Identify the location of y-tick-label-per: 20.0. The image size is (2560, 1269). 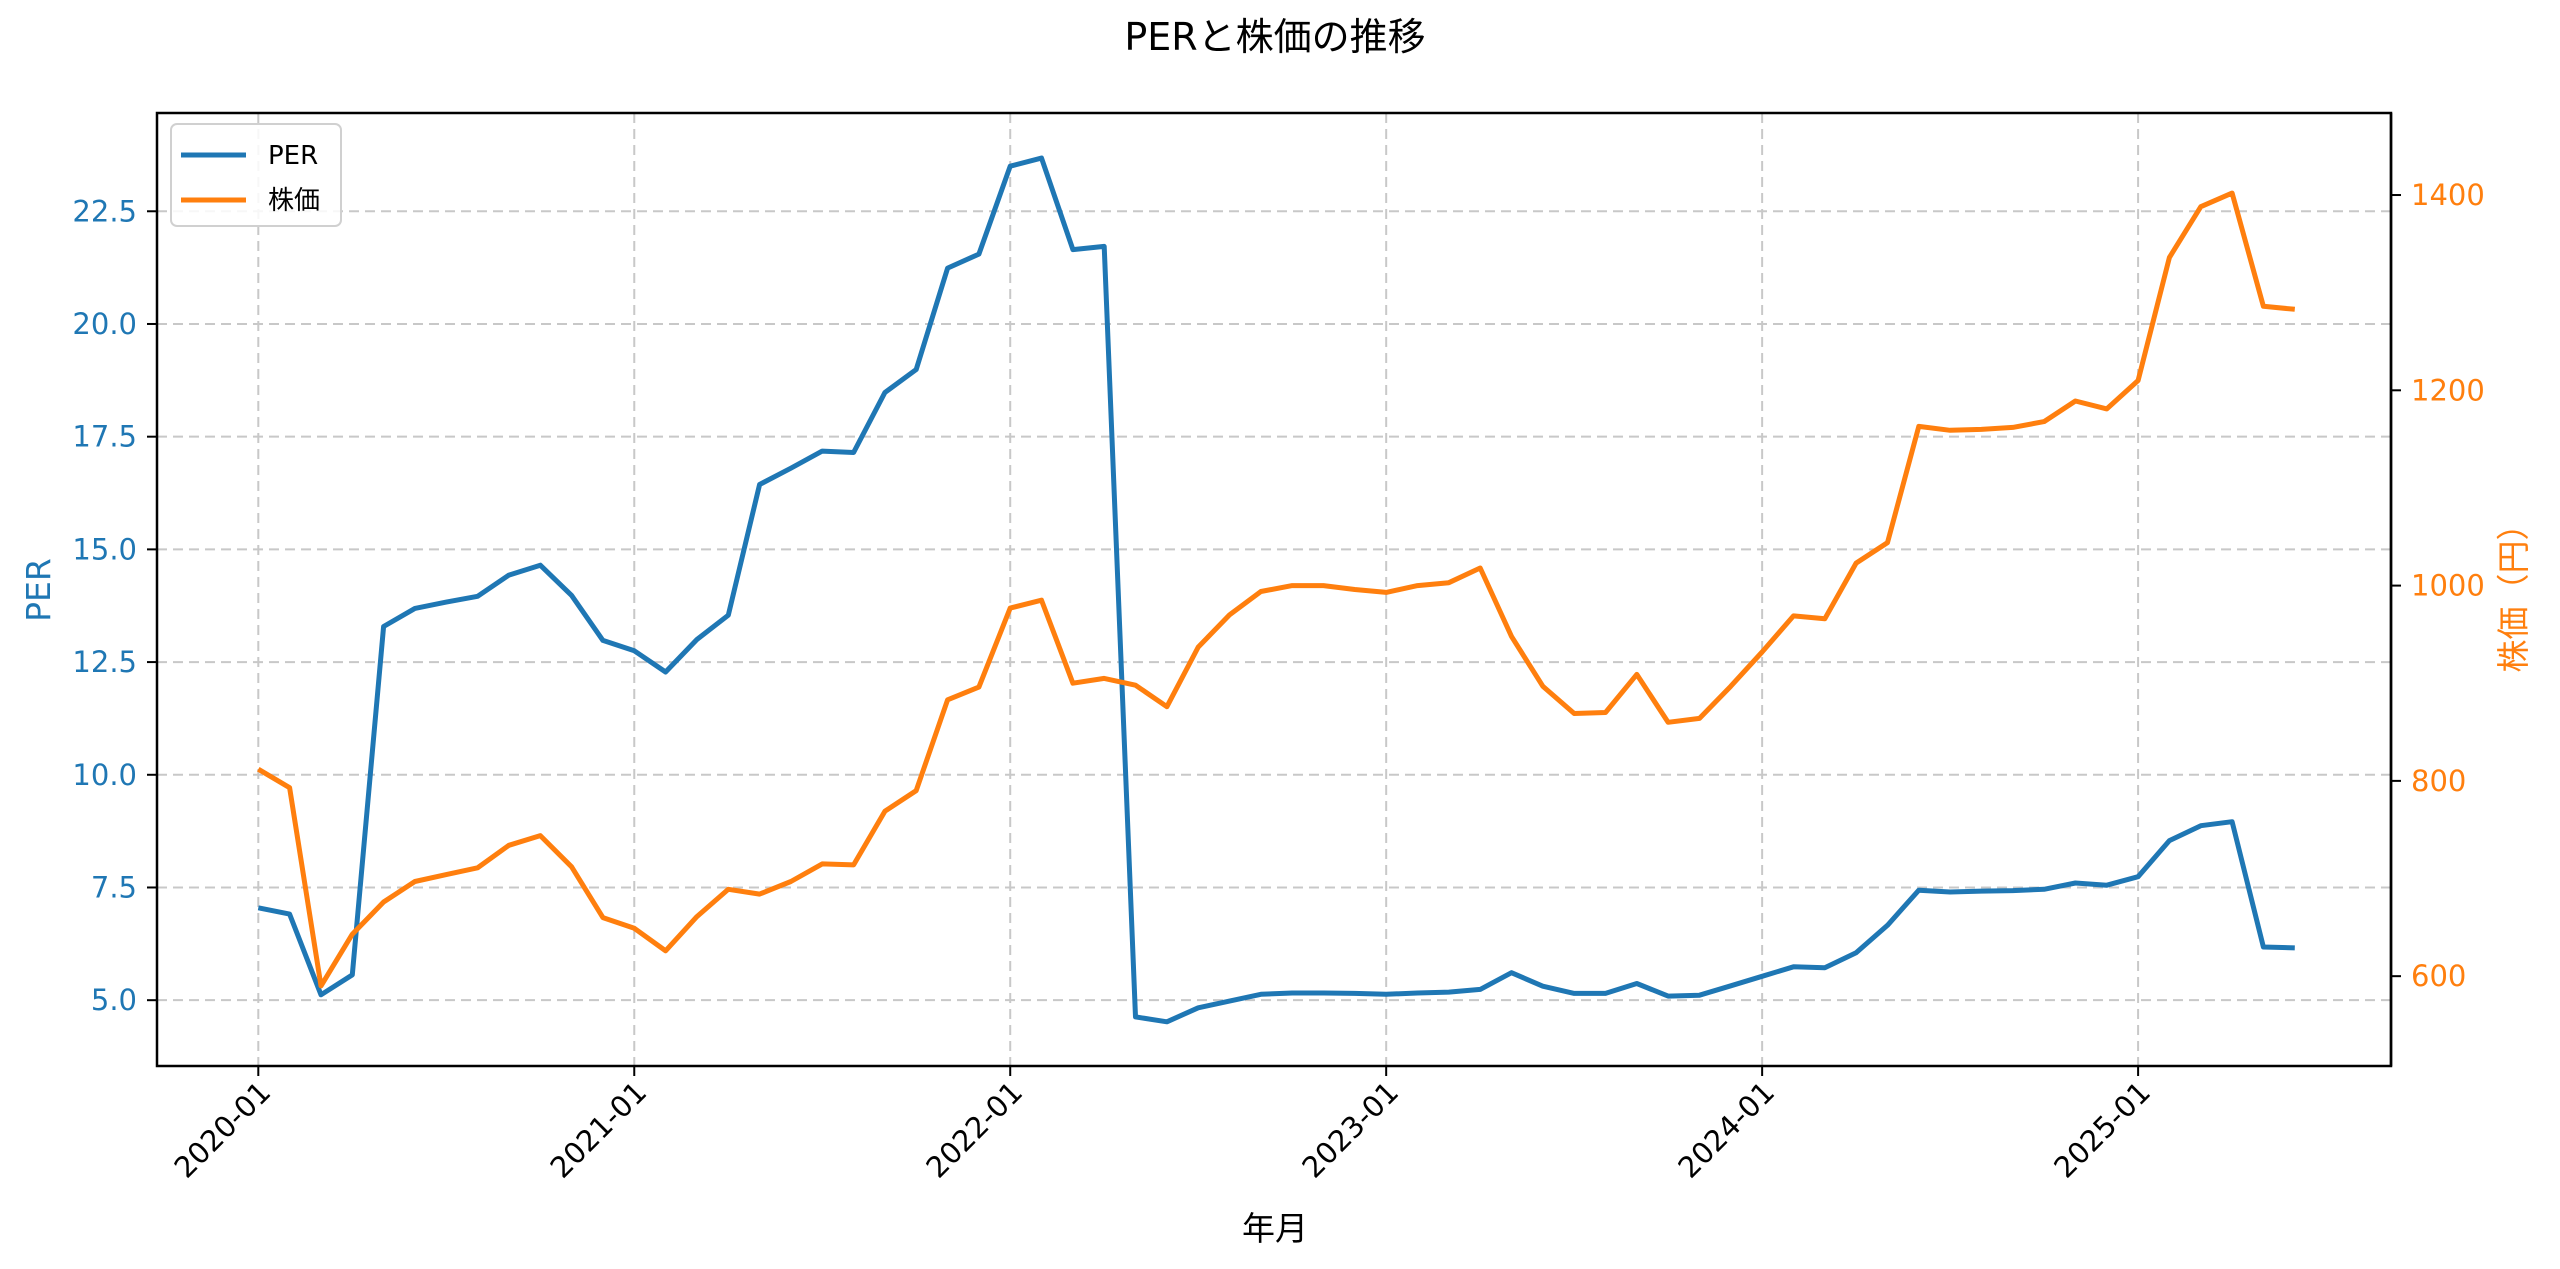
(104, 324).